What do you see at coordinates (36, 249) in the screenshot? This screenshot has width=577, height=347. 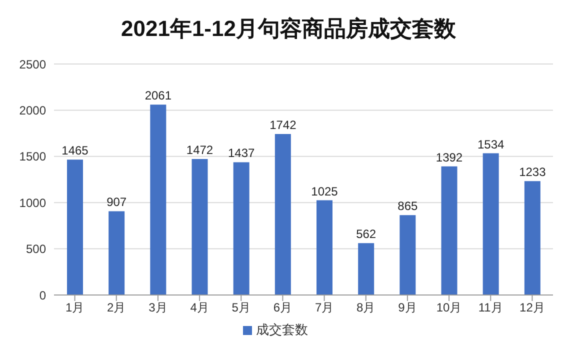 I see `y-tick-label: 500` at bounding box center [36, 249].